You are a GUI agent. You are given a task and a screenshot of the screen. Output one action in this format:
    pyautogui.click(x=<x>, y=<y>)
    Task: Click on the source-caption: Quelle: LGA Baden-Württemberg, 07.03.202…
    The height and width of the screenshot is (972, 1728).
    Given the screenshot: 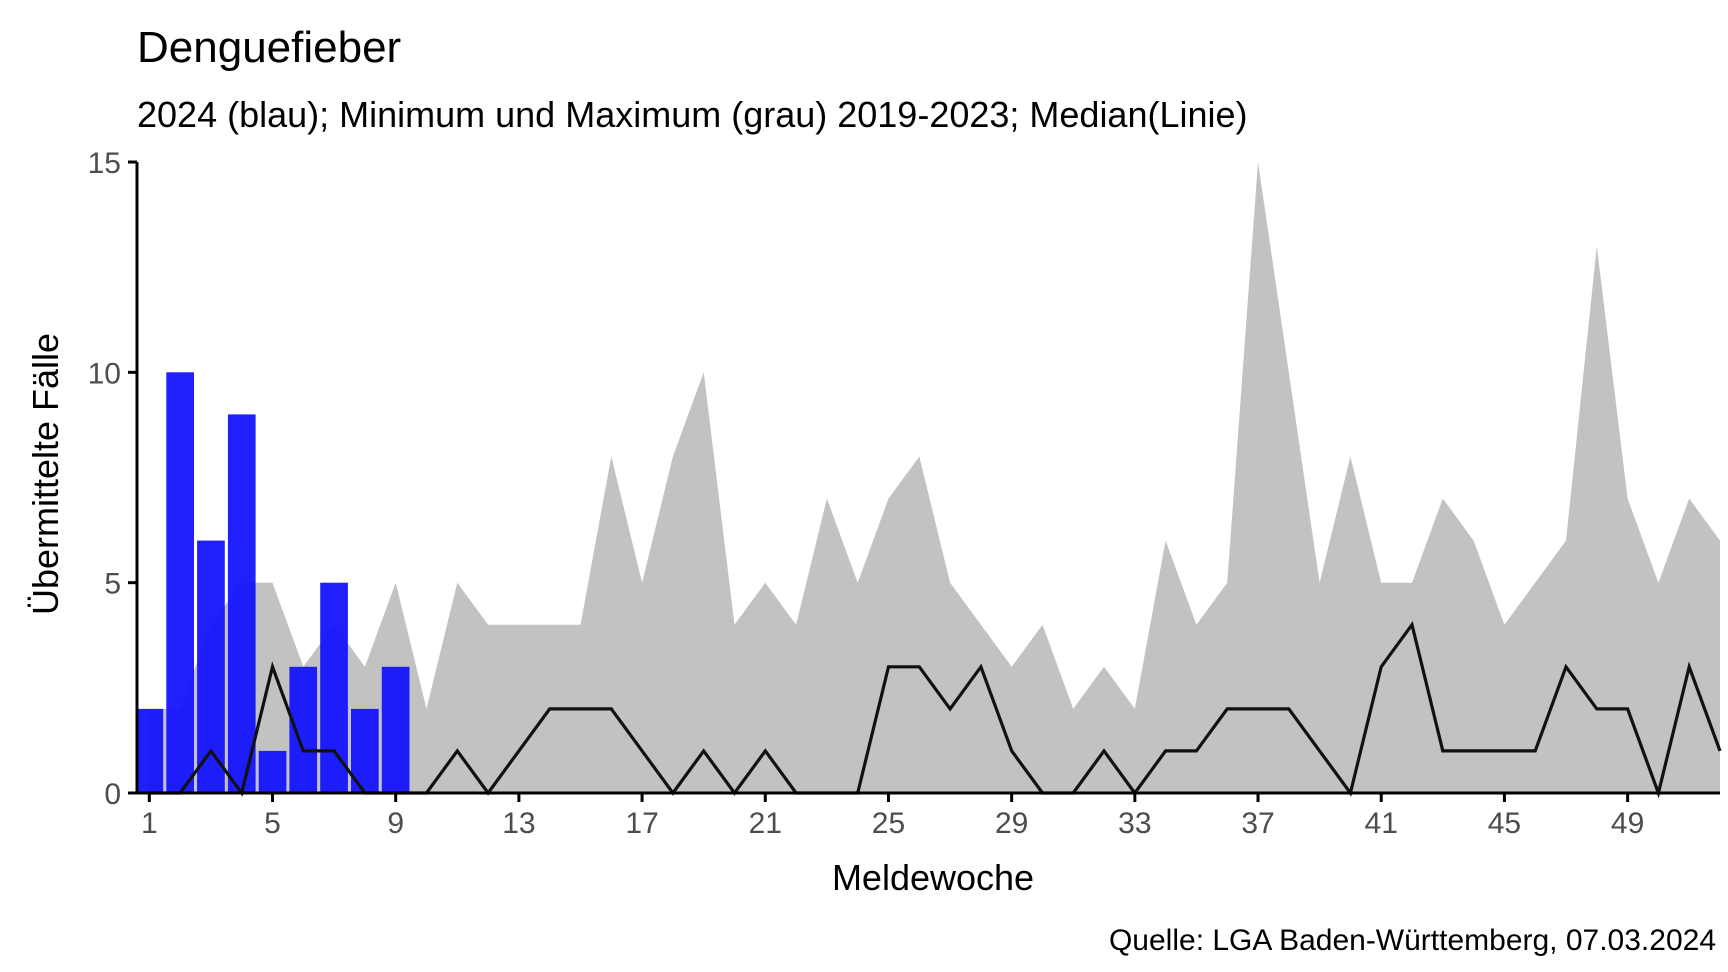 What is the action you would take?
    pyautogui.click(x=1412, y=940)
    